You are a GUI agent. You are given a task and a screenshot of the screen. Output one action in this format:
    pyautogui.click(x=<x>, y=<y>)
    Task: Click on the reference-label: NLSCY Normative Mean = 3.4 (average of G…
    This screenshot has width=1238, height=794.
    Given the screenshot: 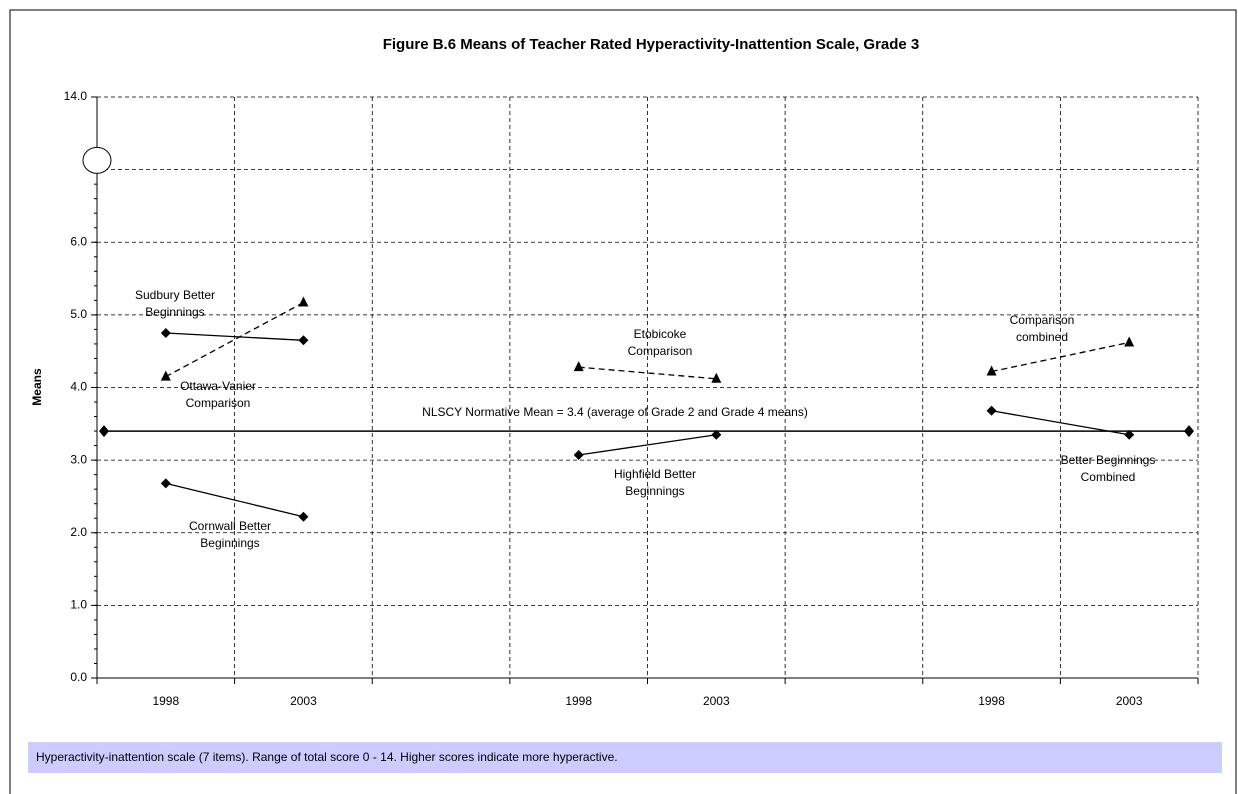 What is the action you would take?
    pyautogui.click(x=615, y=412)
    